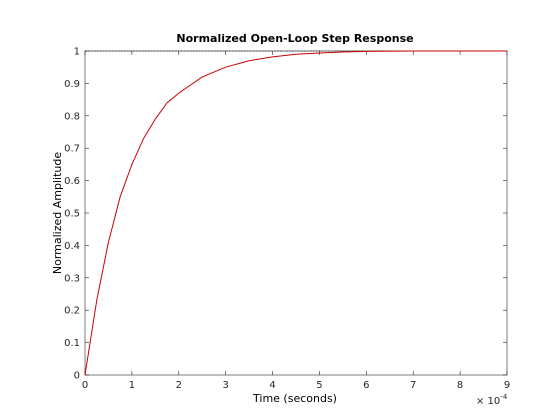 Image resolution: width=560 pixels, height=420 pixels. I want to click on y-tick-label: 0.1, so click(72, 343).